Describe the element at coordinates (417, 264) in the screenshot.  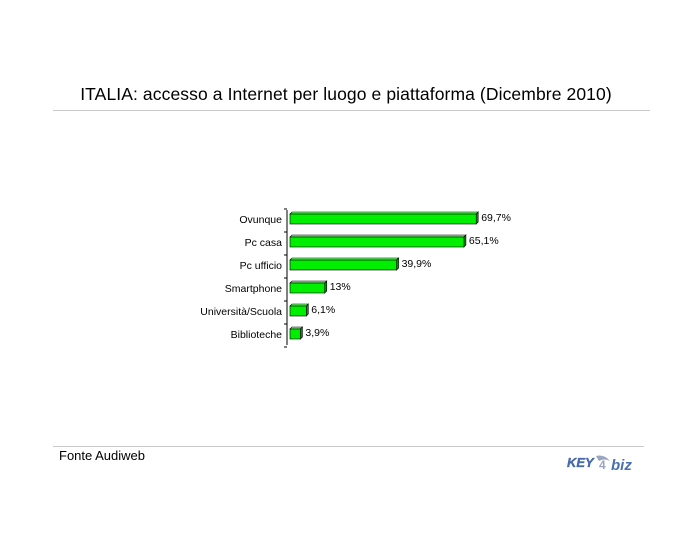
I see `value-label: 39,9%` at that location.